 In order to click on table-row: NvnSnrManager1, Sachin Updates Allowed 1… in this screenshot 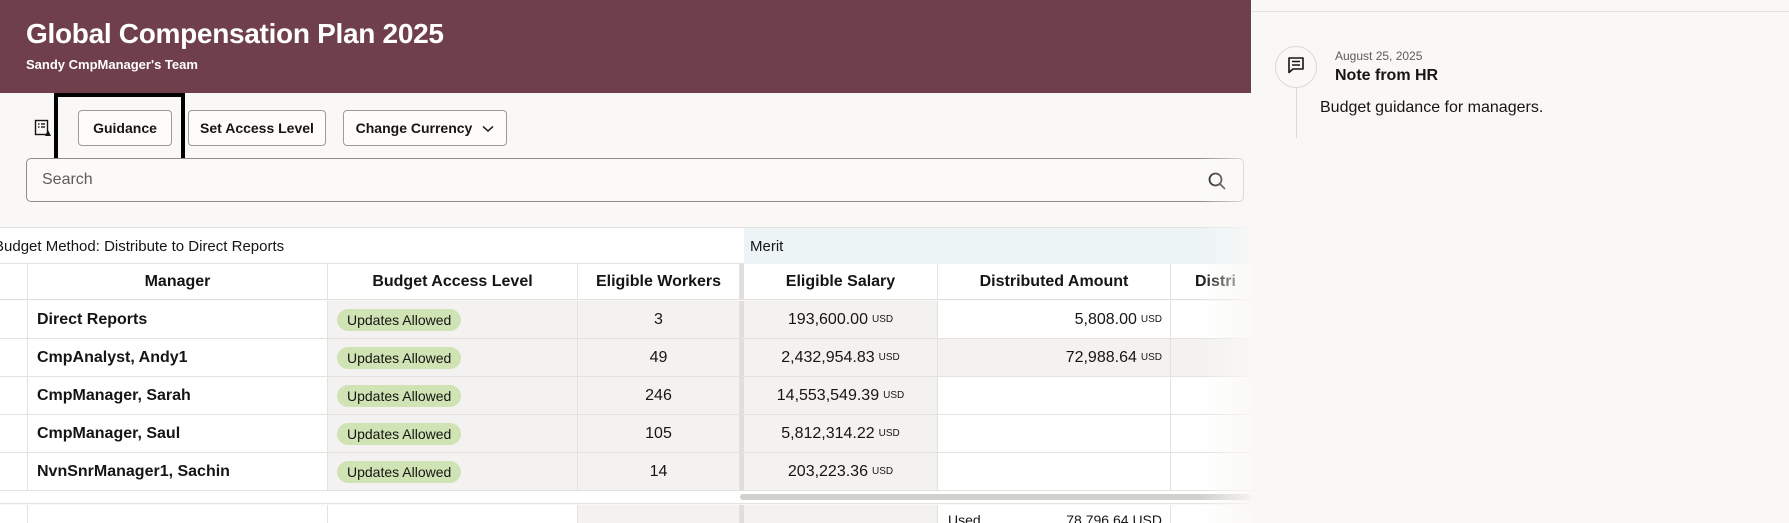, I will do `click(625, 472)`.